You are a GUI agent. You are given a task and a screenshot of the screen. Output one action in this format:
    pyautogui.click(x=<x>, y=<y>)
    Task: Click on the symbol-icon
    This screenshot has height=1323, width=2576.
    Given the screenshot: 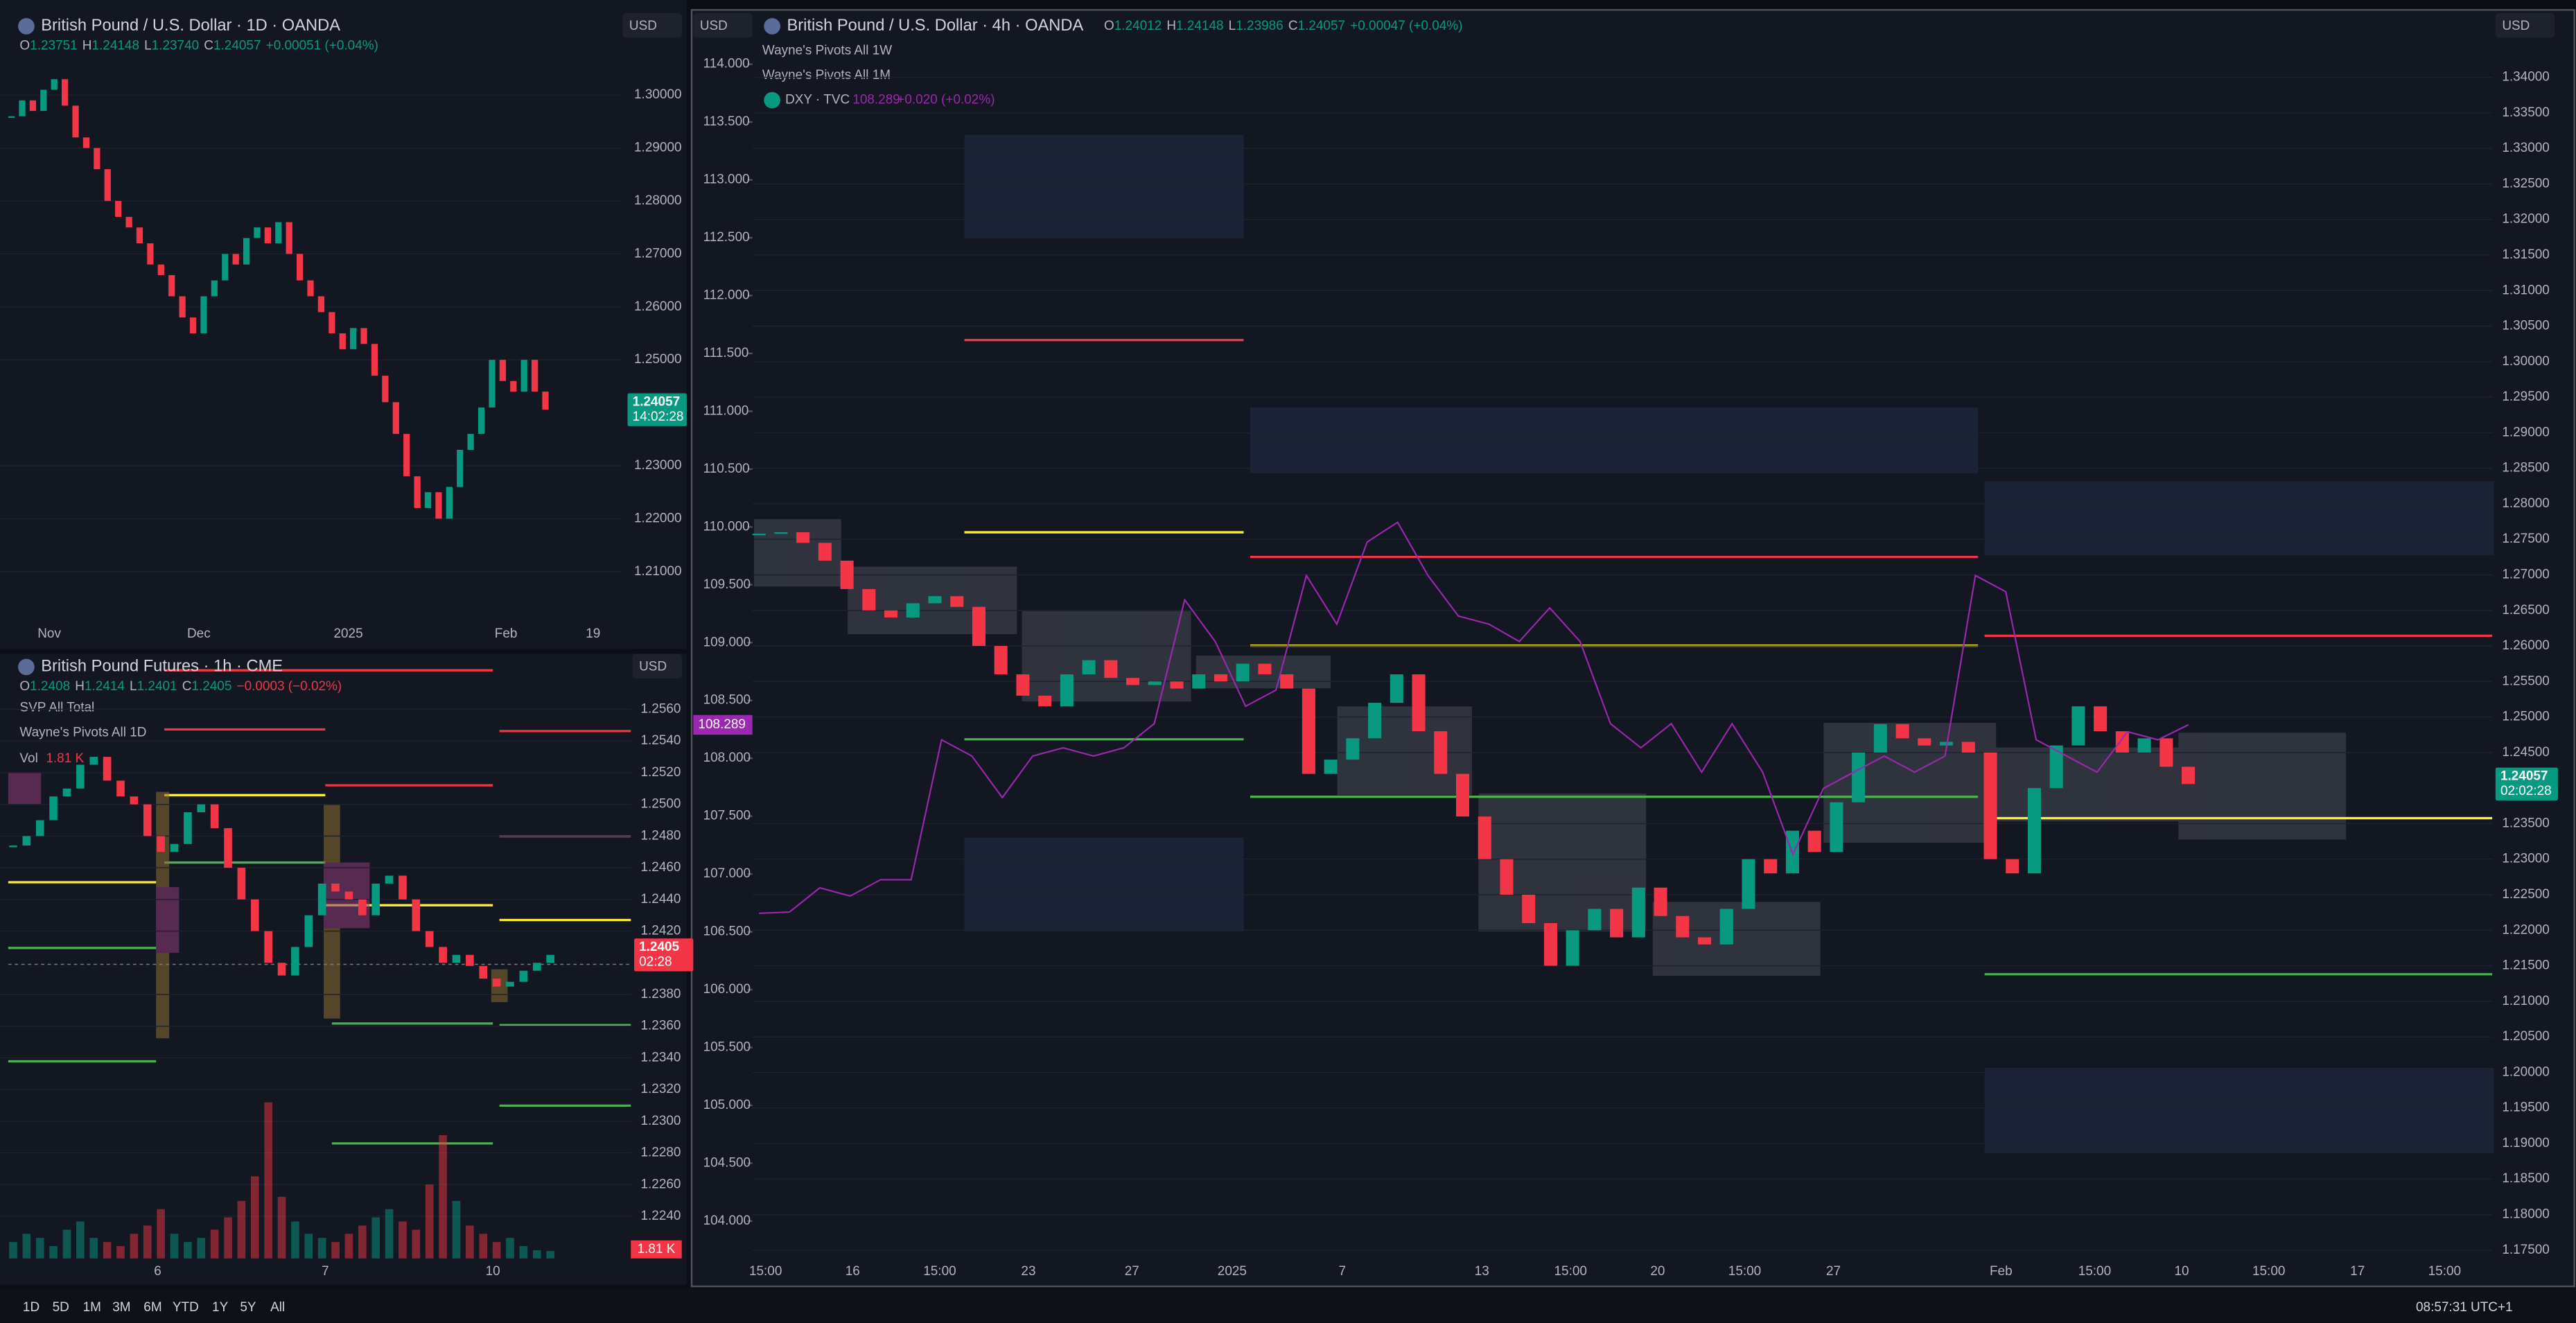 What is the action you would take?
    pyautogui.click(x=26, y=667)
    